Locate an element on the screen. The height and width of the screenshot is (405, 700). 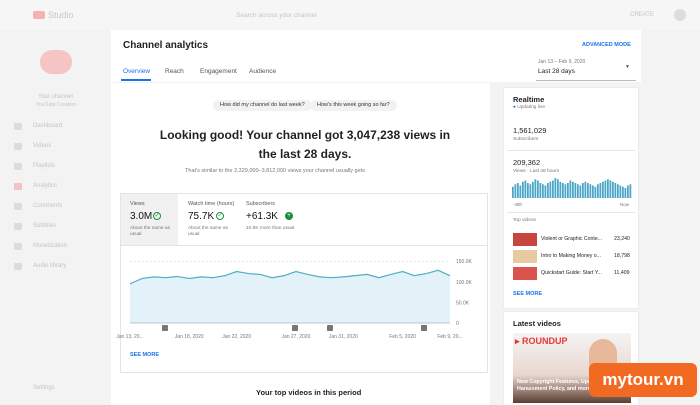
create-button: CREATE is located at coordinates (642, 15).